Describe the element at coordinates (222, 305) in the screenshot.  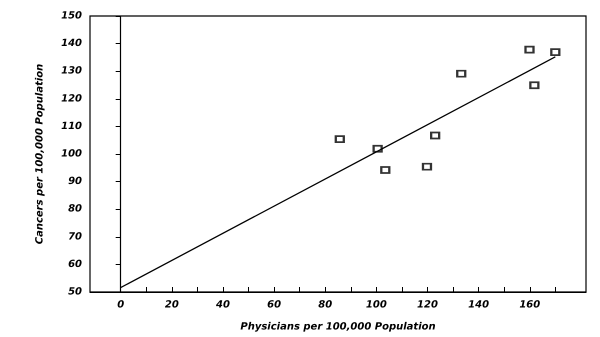
I see `x-tick-label: 40` at that location.